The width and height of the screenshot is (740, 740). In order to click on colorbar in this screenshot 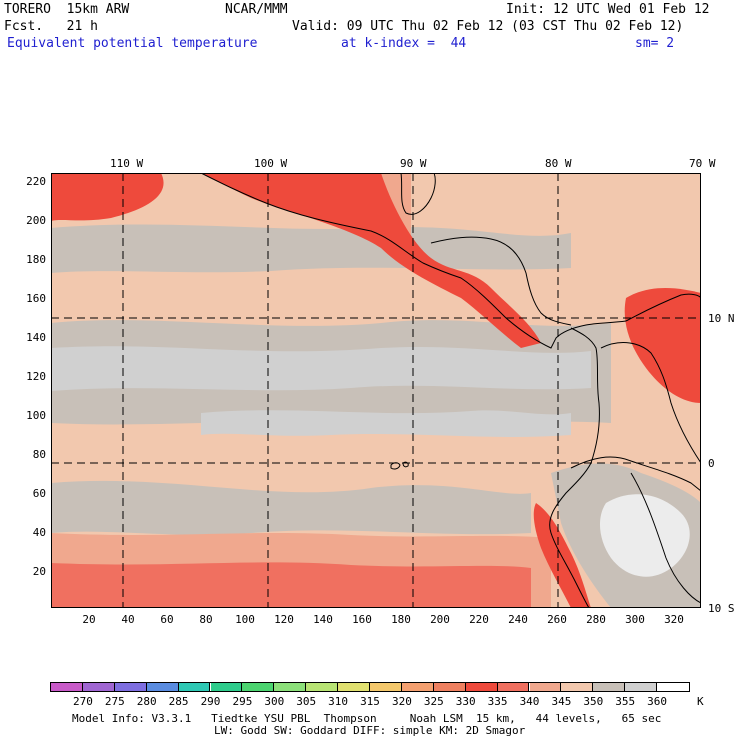, I will do `click(370, 687)`.